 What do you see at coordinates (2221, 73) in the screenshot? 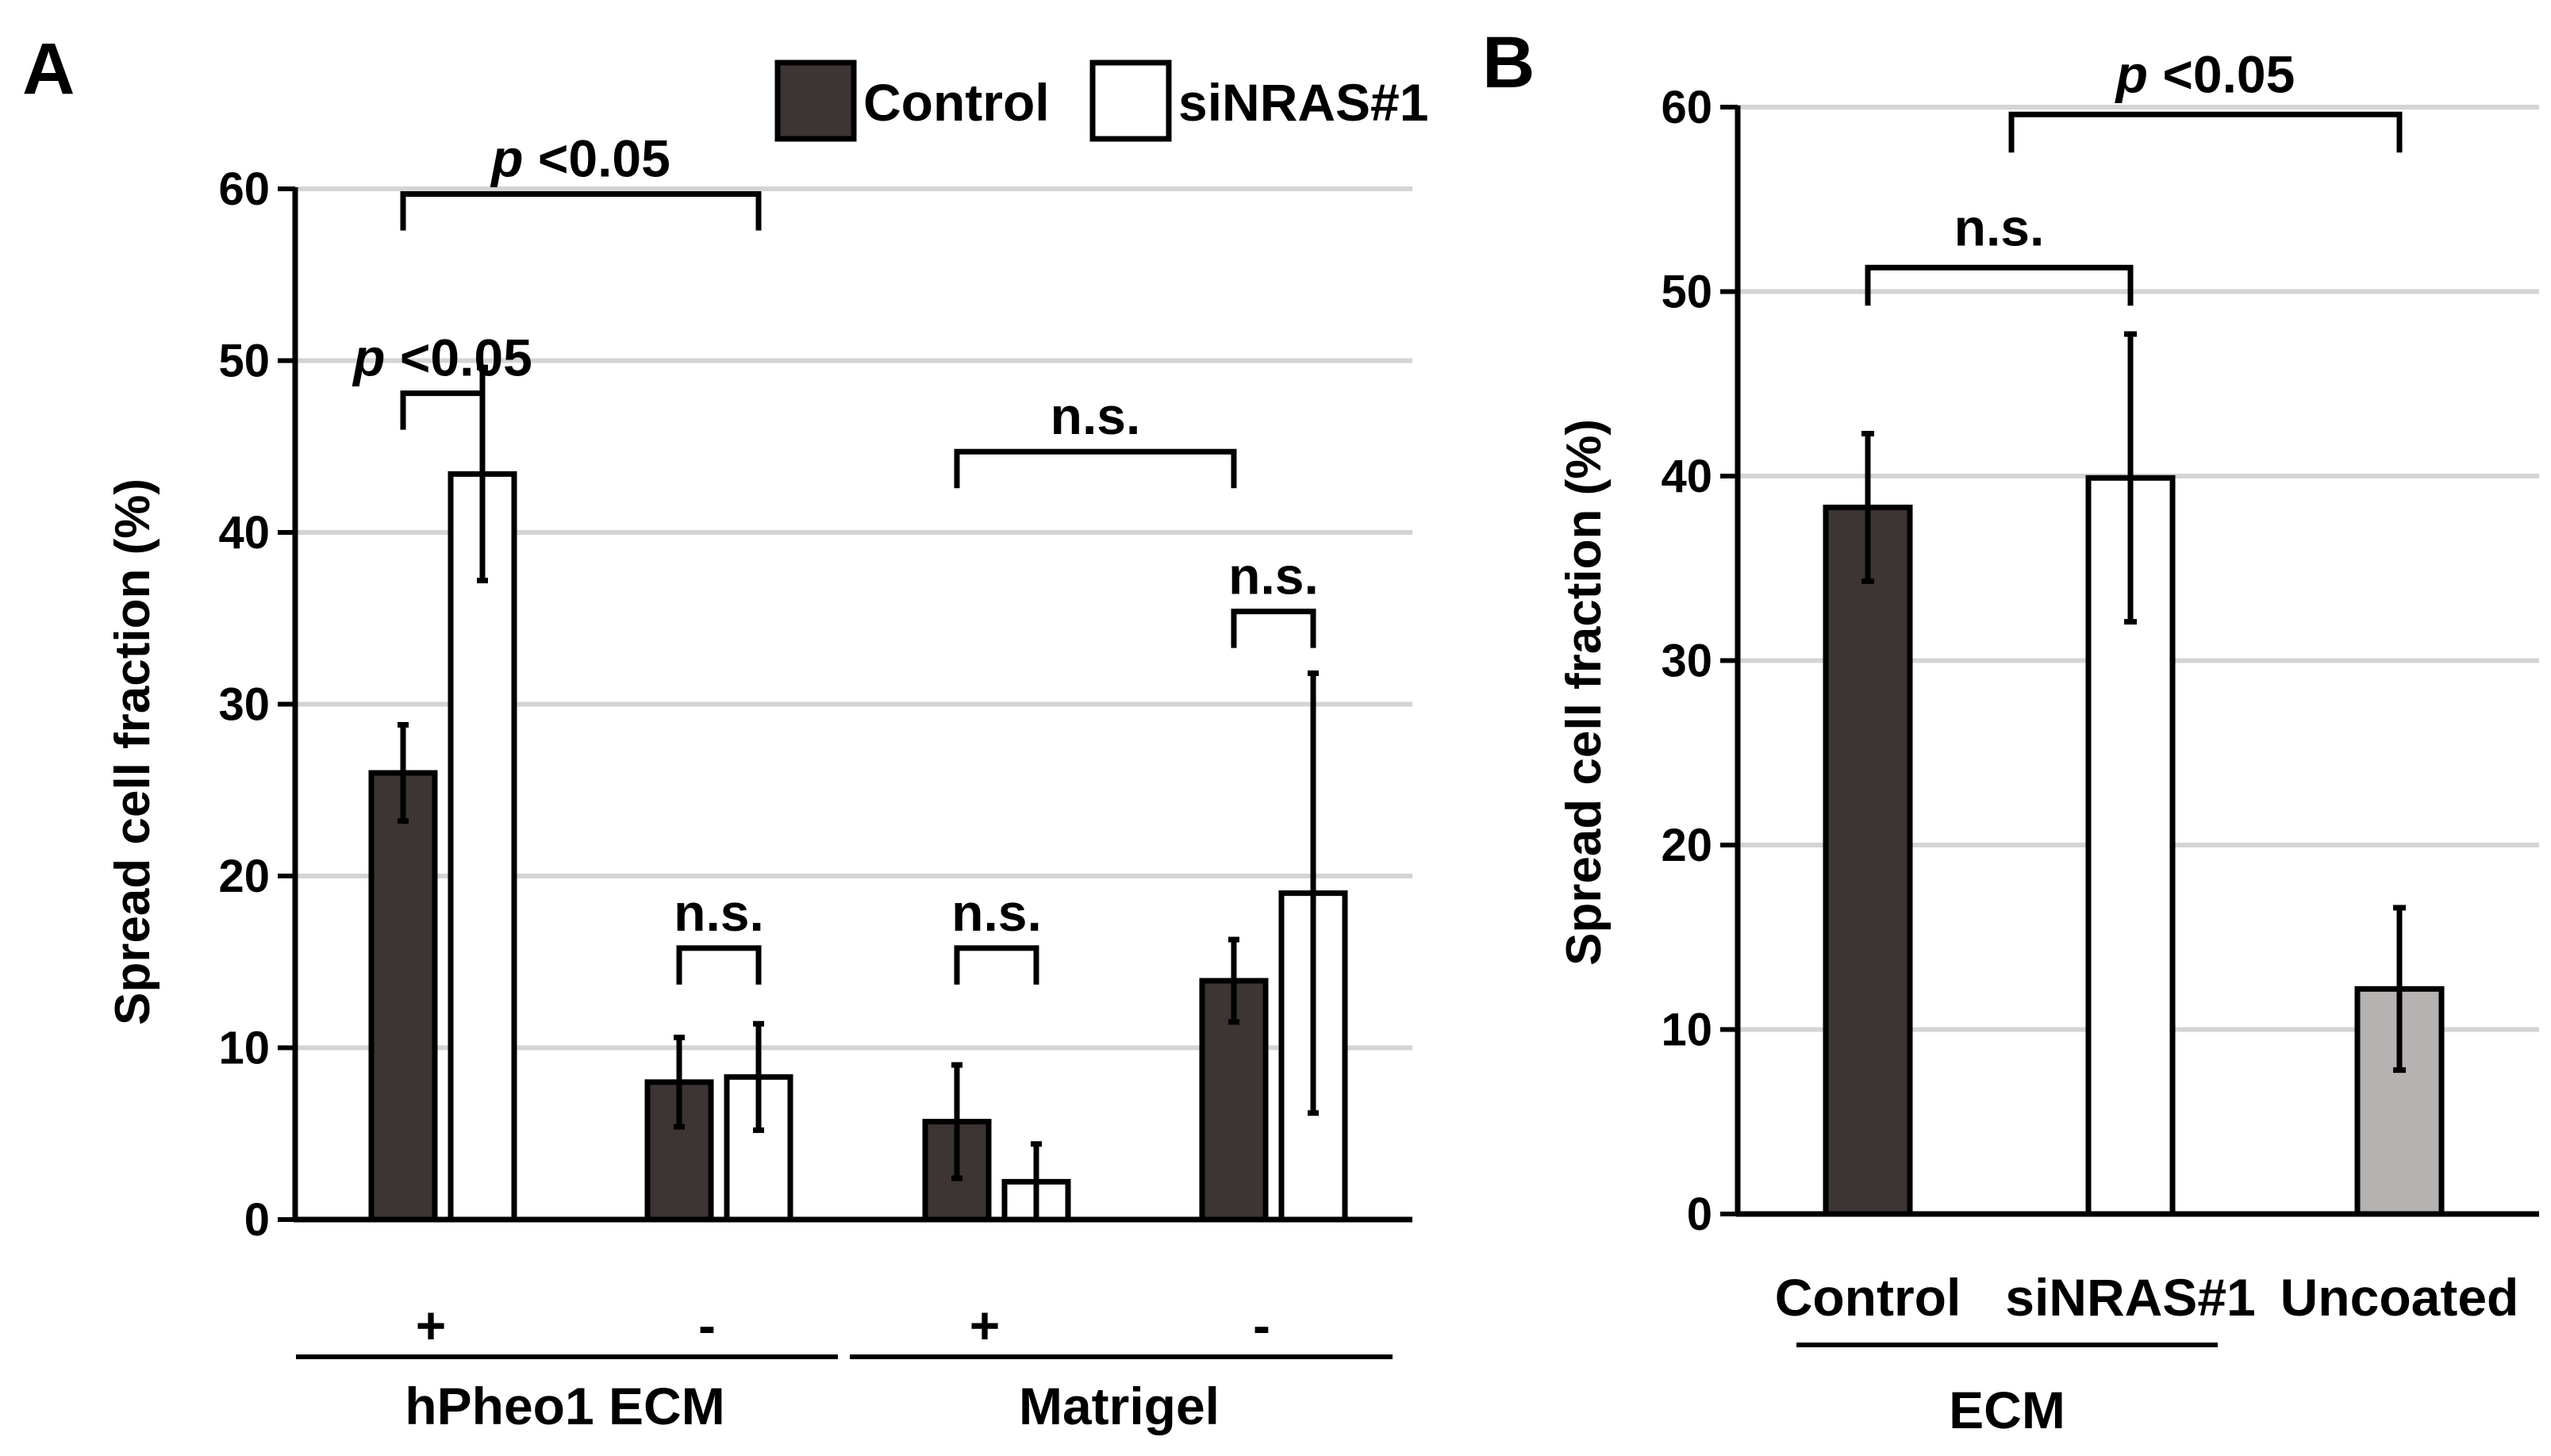
I see `significance-label-b-value: <0.05` at bounding box center [2221, 73].